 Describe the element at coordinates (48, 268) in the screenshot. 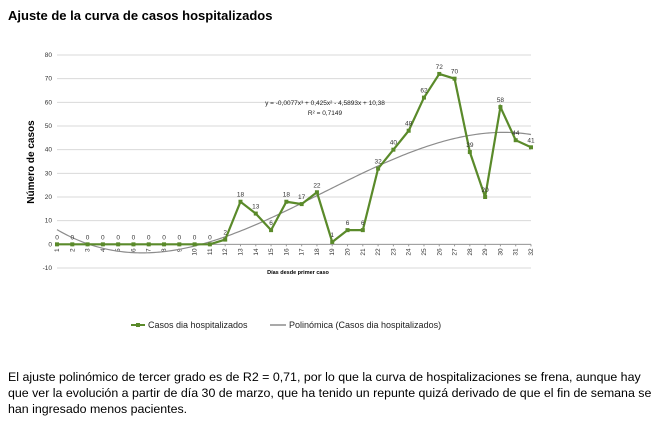

I see `y-tick-label: -10` at that location.